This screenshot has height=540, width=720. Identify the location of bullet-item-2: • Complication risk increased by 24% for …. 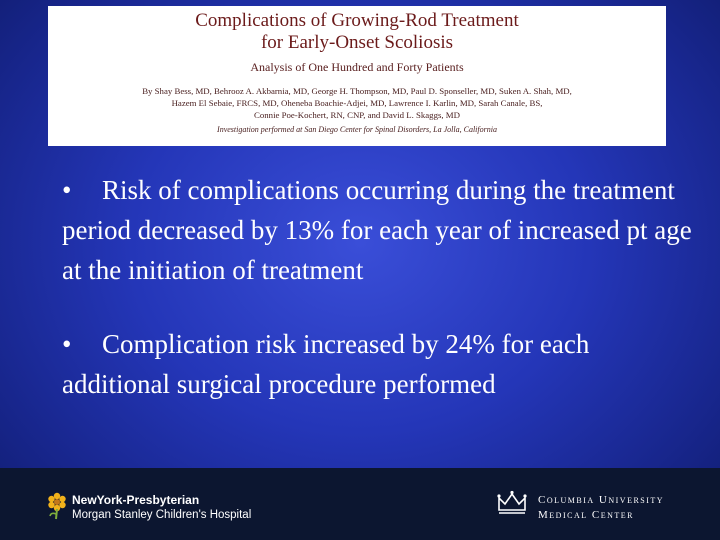
(382, 364).